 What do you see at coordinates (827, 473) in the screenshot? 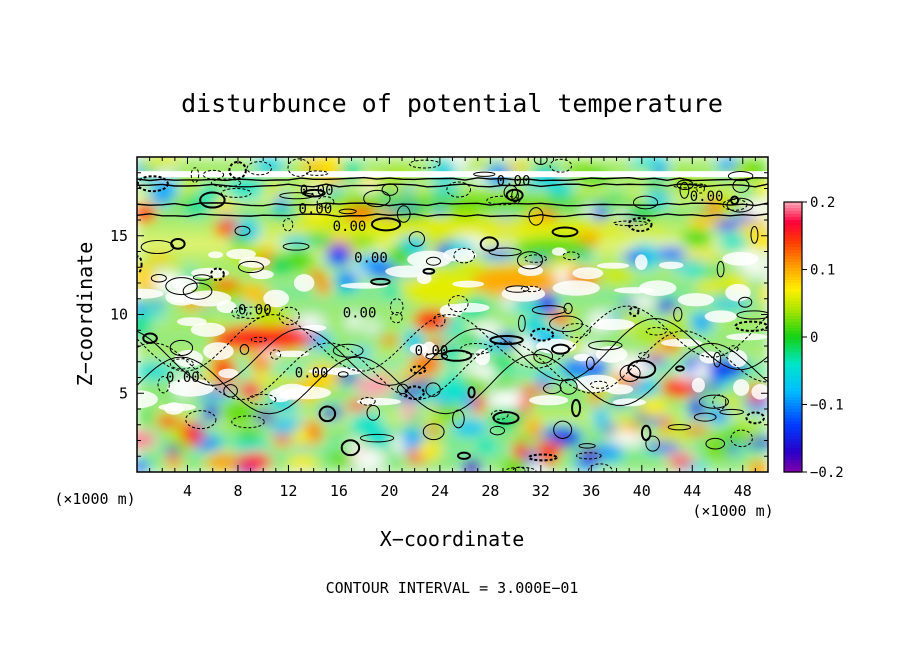
I see `colorbar-tick-label: −0.2` at bounding box center [827, 473].